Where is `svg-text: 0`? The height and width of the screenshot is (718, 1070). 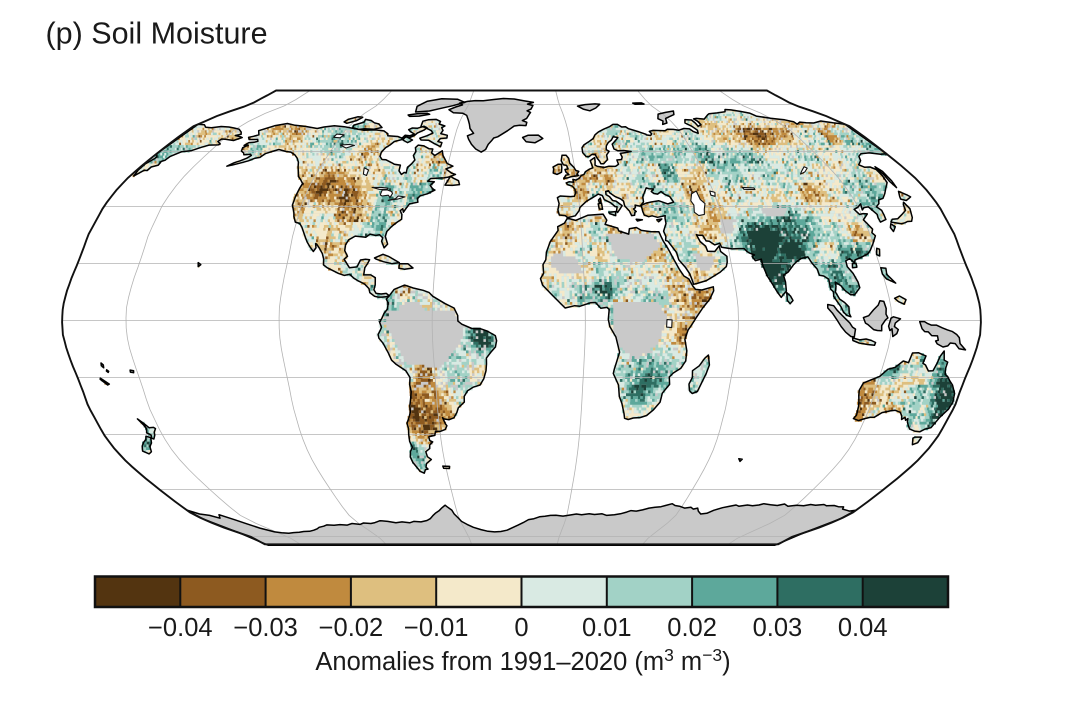
svg-text: 0 is located at coordinates (521, 628).